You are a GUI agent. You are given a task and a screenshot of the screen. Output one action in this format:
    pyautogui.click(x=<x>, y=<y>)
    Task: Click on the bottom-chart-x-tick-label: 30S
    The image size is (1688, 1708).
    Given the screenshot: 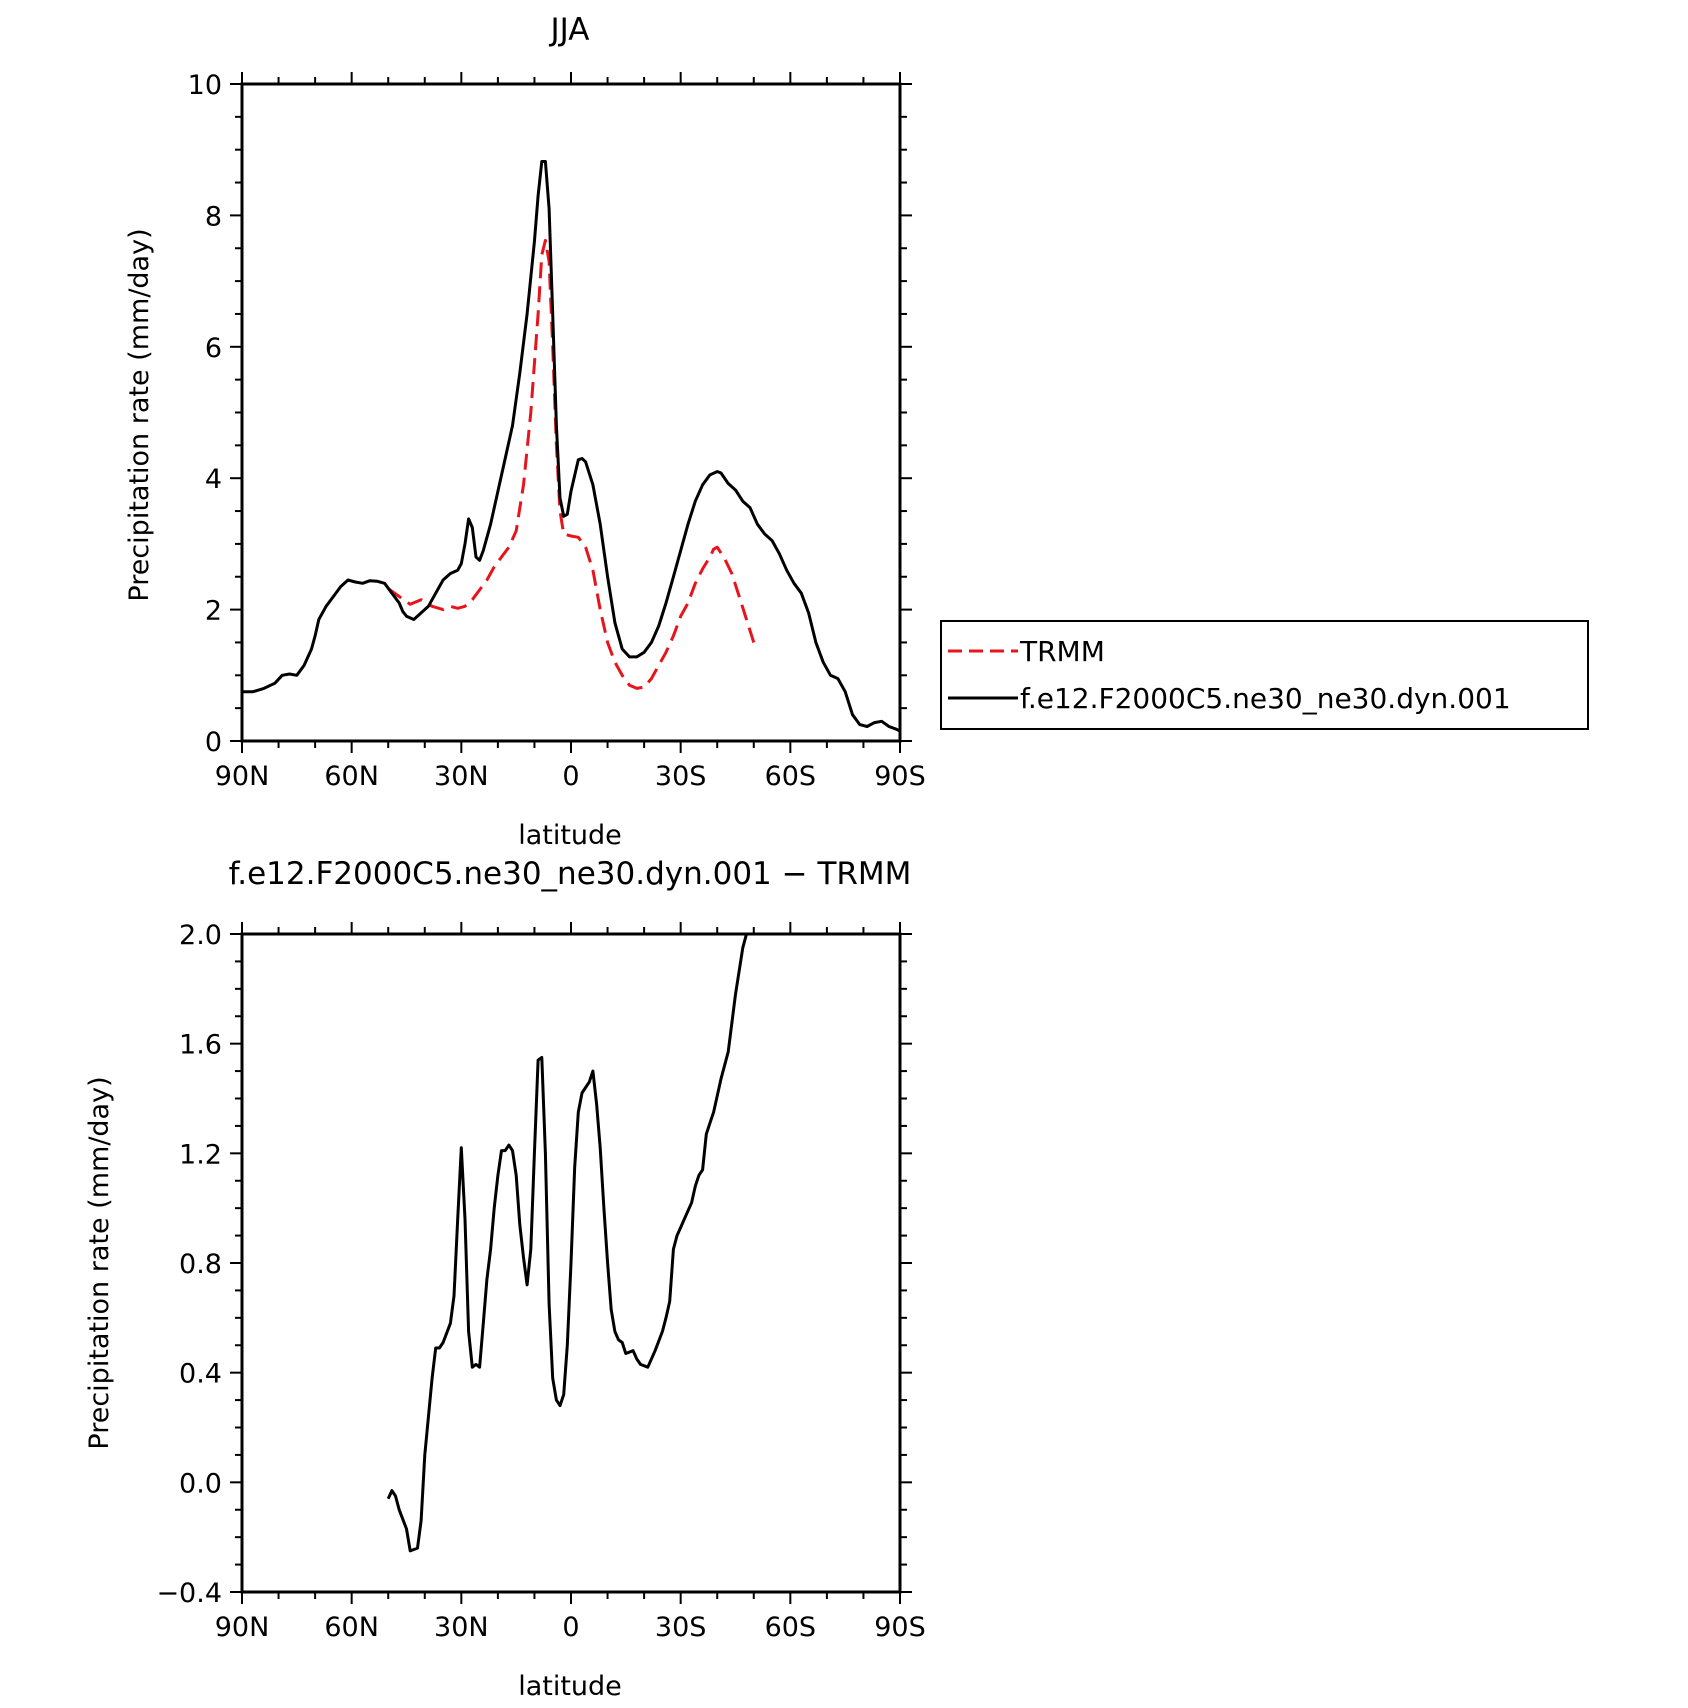 What is the action you would take?
    pyautogui.click(x=681, y=1627)
    